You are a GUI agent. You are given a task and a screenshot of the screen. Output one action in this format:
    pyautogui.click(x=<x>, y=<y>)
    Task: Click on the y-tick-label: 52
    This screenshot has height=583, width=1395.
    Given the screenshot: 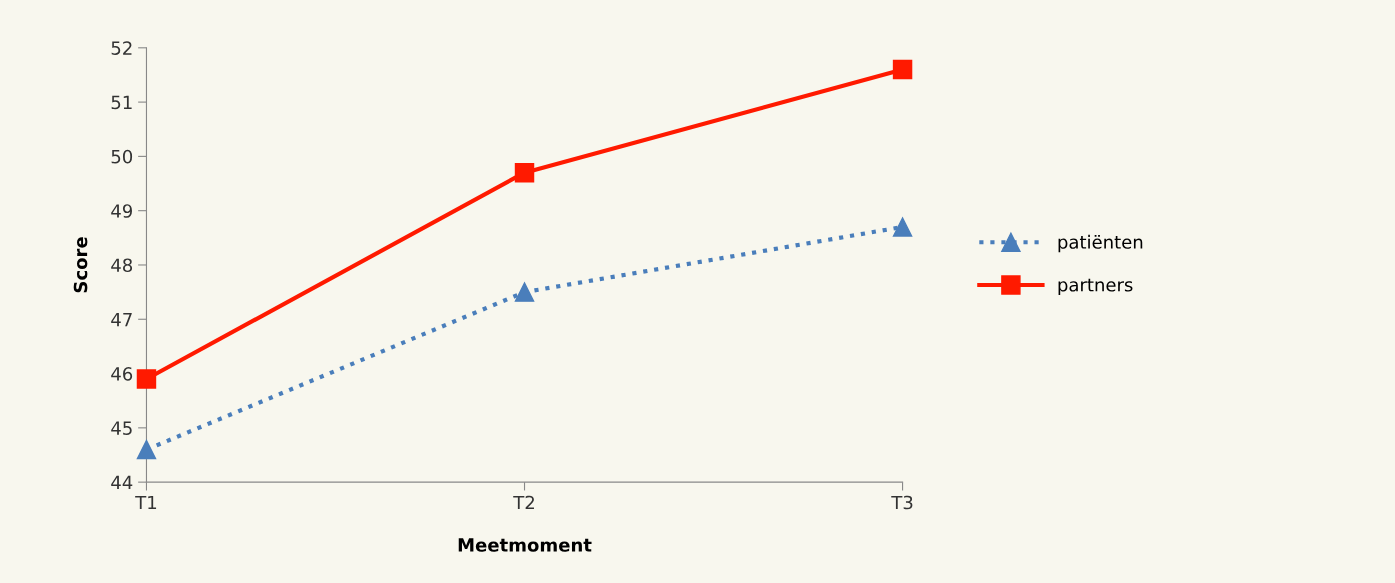 What is the action you would take?
    pyautogui.click(x=121, y=48)
    